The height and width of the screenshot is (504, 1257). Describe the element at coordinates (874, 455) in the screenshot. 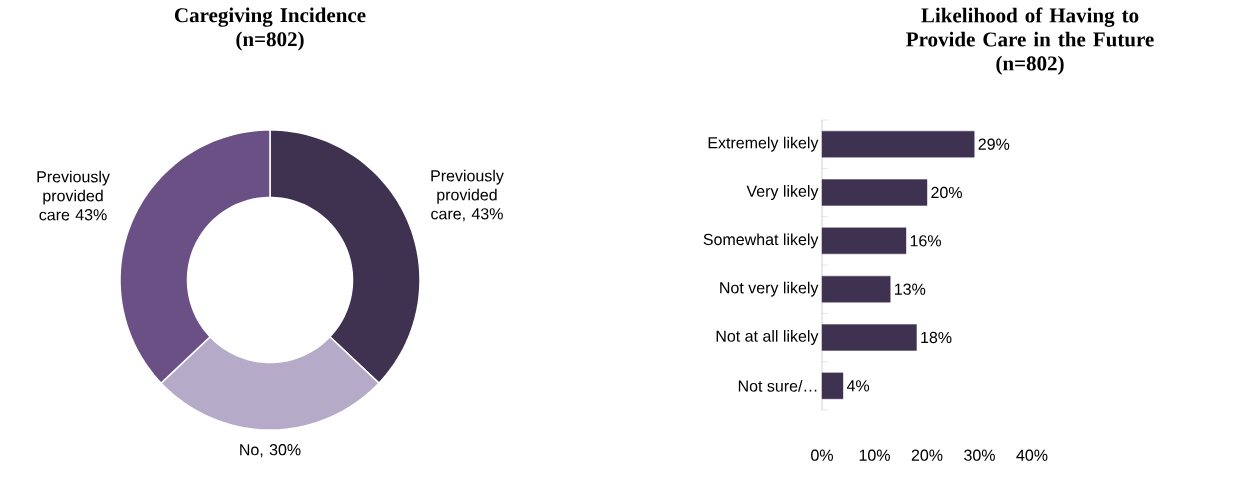

I see `x-tick-label: 10%` at that location.